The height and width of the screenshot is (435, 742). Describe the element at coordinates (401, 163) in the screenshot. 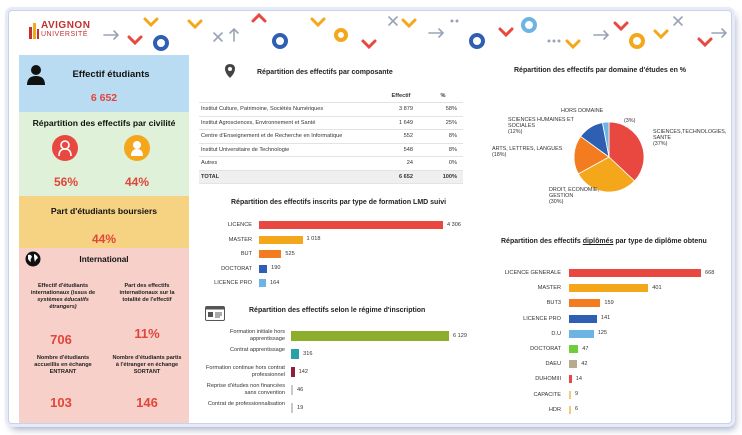

I see `table-cell: 24` at that location.